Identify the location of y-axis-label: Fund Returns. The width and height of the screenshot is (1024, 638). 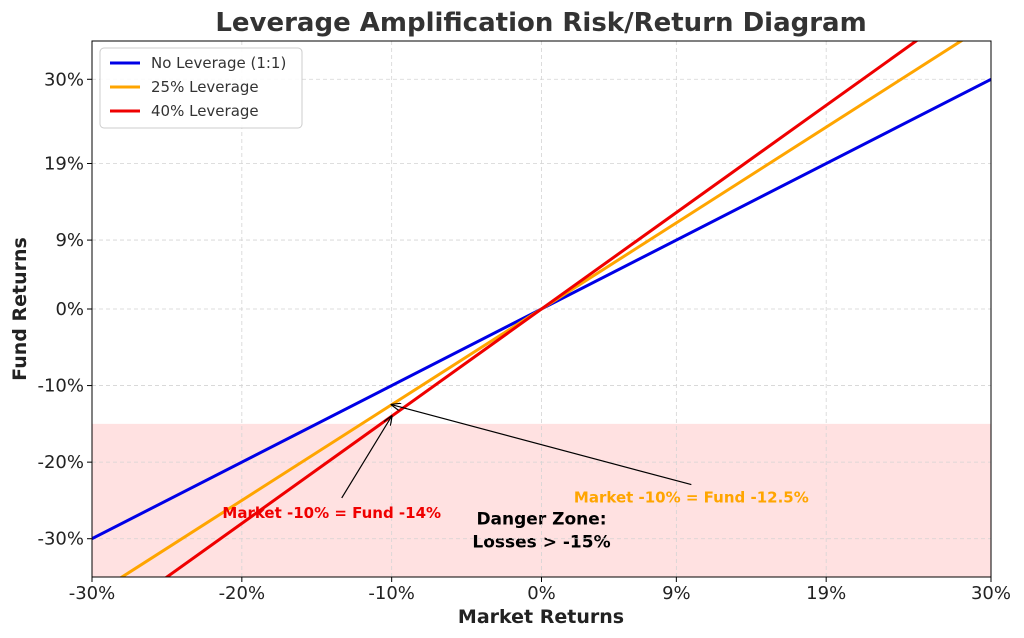
(20, 309).